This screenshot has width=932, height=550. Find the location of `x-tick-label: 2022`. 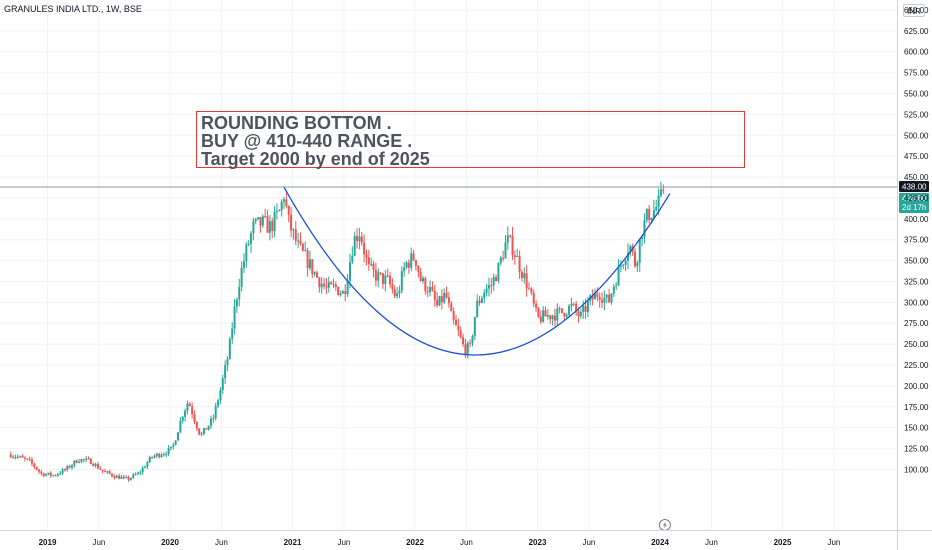

x-tick-label: 2022 is located at coordinates (415, 542).